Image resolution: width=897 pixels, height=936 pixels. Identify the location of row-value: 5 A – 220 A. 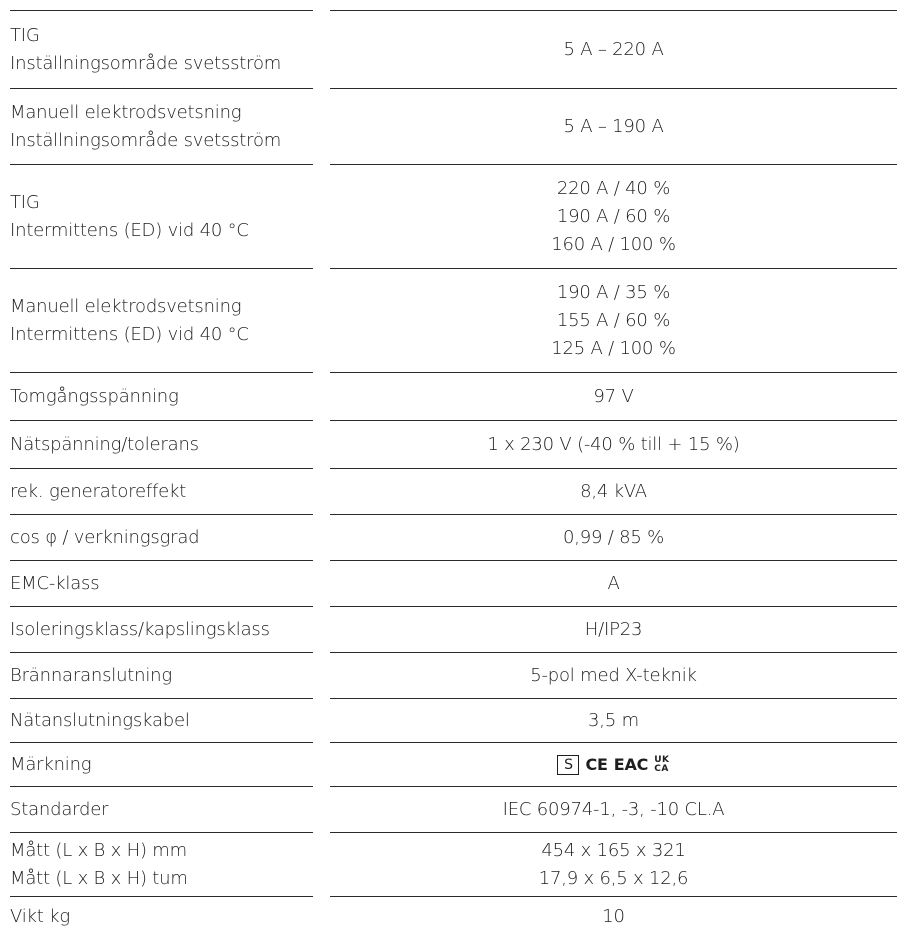
(613, 49).